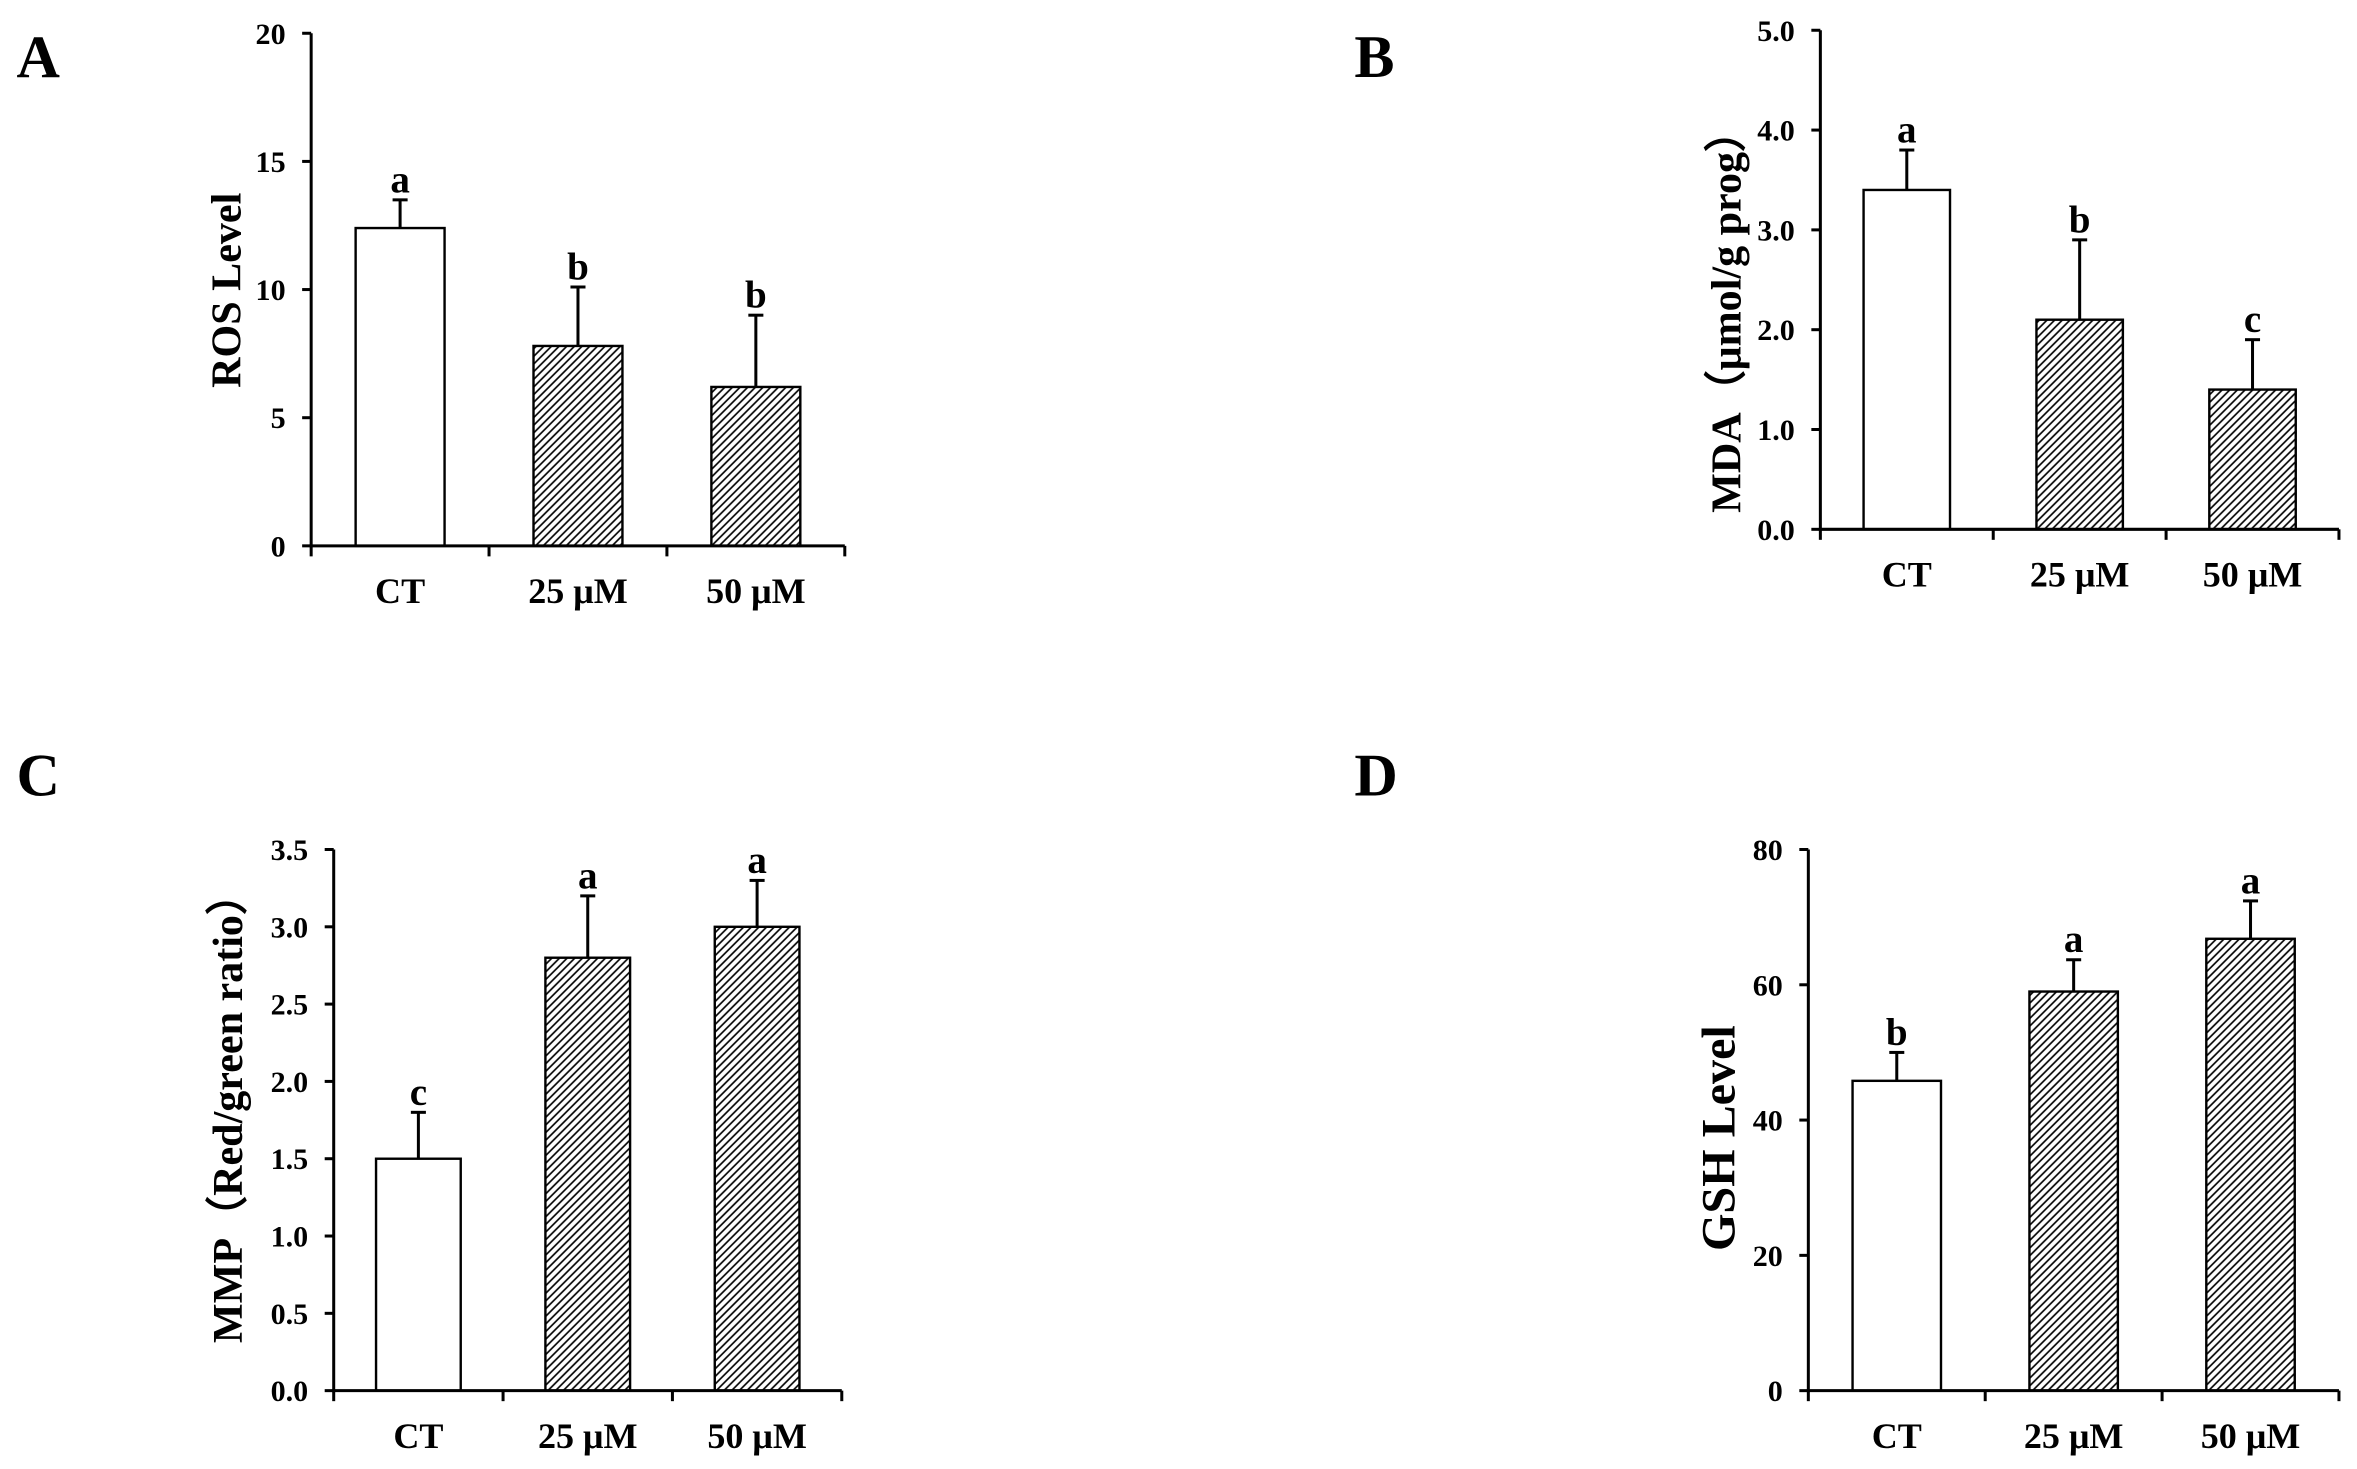 The width and height of the screenshot is (2357, 1469). What do you see at coordinates (2074, 1191) in the screenshot?
I see `bar-d-25-um` at bounding box center [2074, 1191].